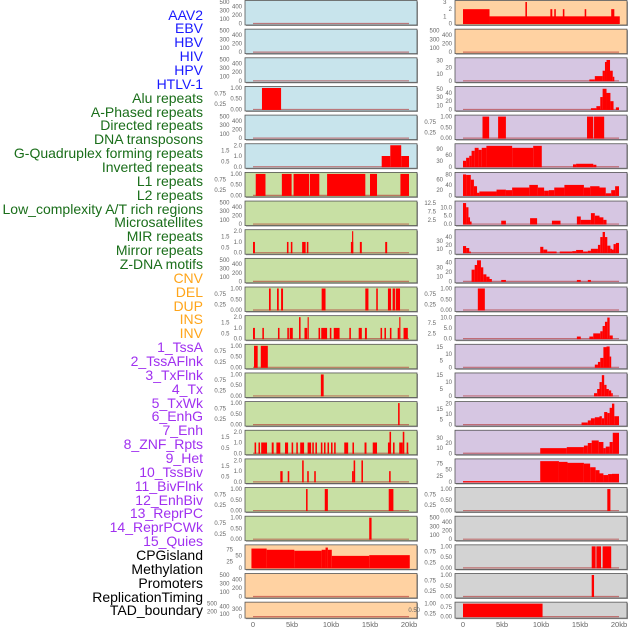 This screenshot has width=630, height=630. What do you see at coordinates (188, 28) in the screenshot?
I see `track-label: EBV` at bounding box center [188, 28].